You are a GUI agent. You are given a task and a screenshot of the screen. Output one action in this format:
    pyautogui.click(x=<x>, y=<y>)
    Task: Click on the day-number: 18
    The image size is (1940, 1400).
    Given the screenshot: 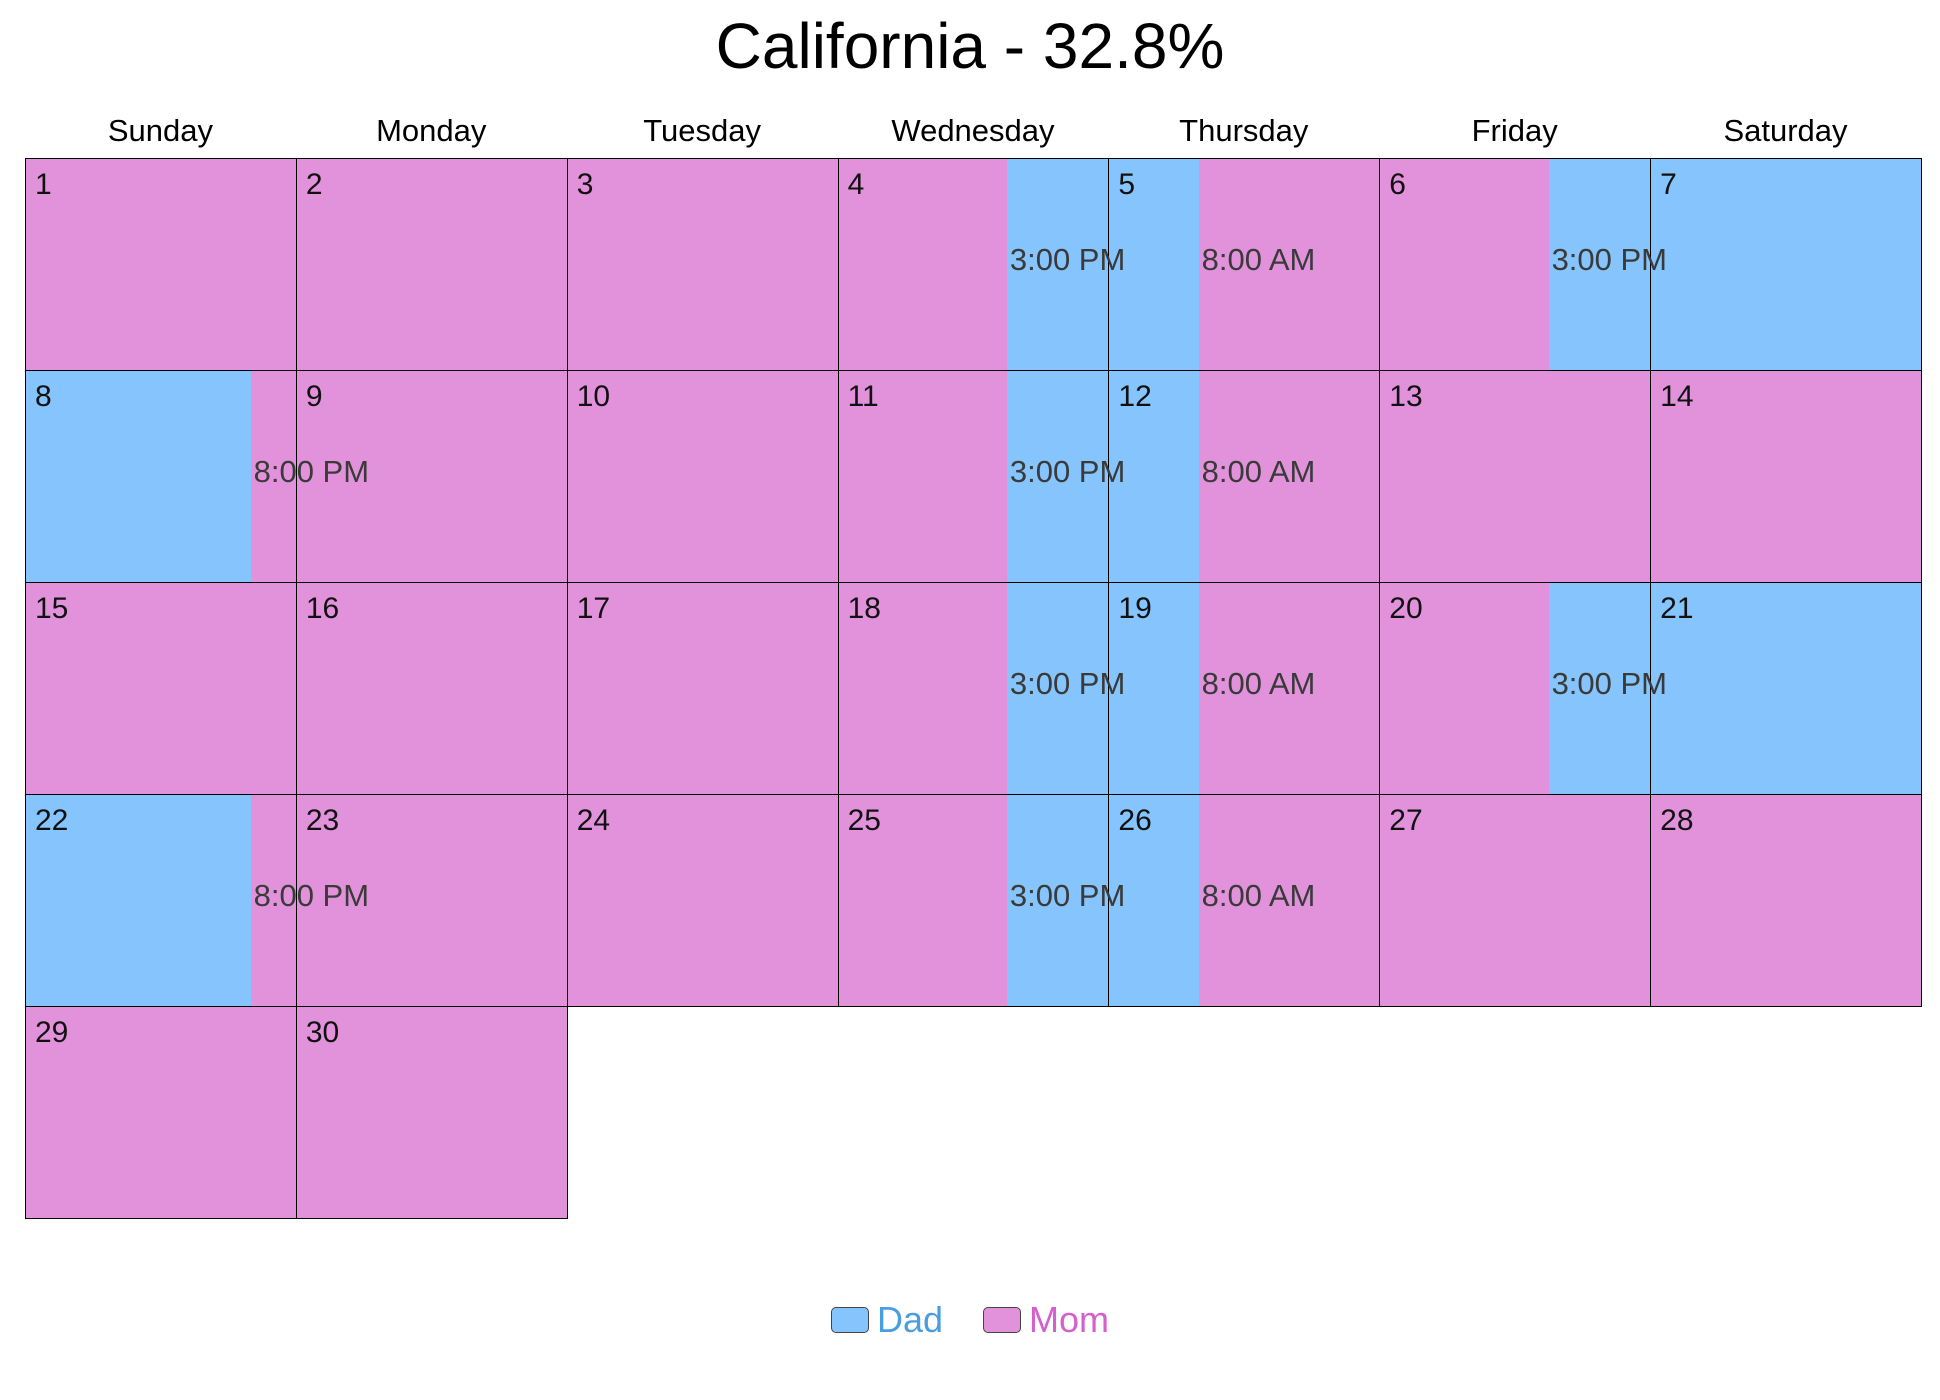 What is the action you would take?
    pyautogui.click(x=864, y=608)
    